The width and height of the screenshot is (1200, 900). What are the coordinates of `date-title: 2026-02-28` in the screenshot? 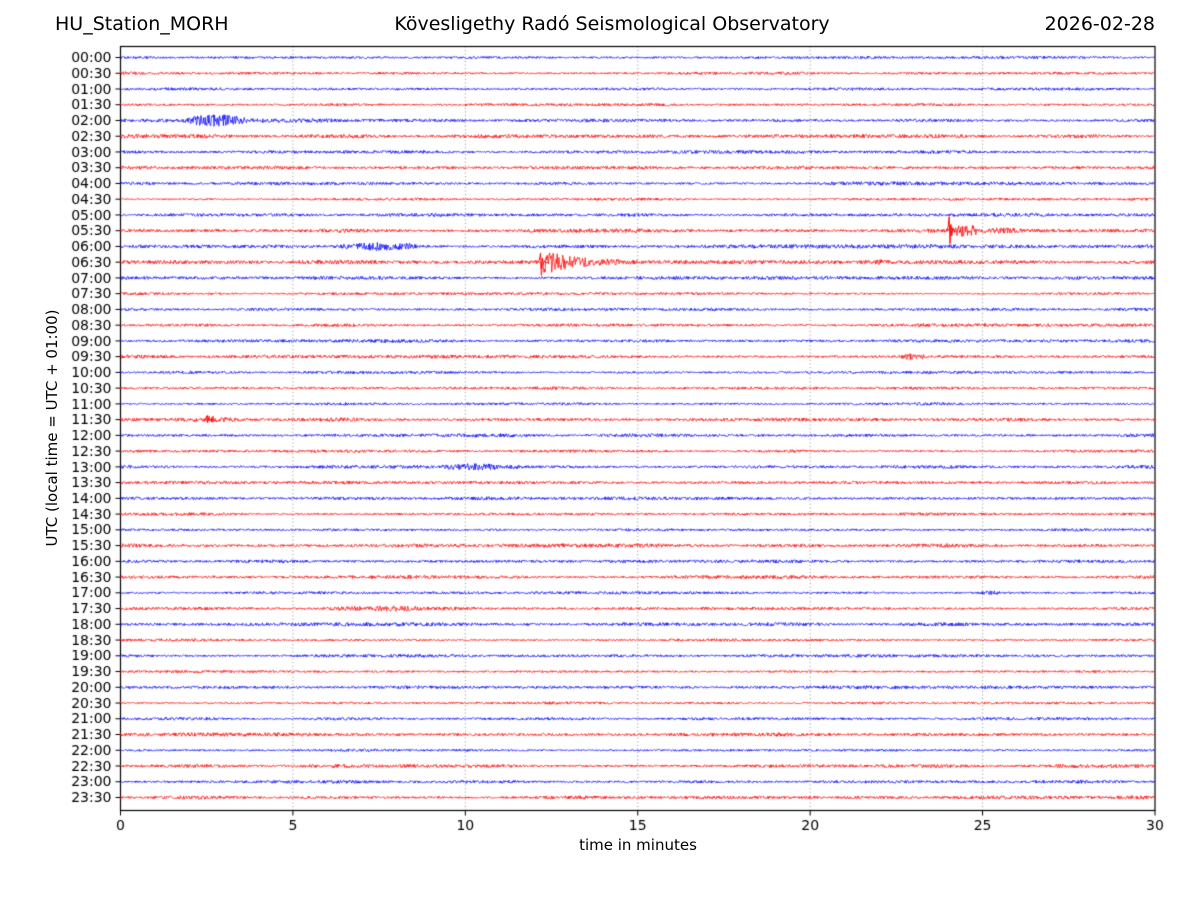 It's located at (1099, 24).